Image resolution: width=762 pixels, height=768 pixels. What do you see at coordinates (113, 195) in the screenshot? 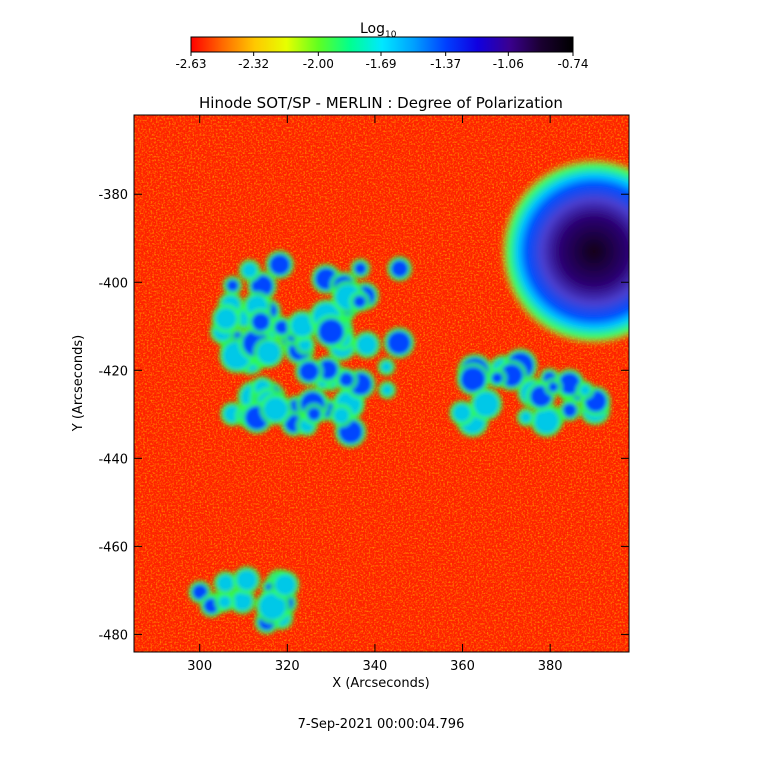
I see `y-tick-label: -380` at bounding box center [113, 195].